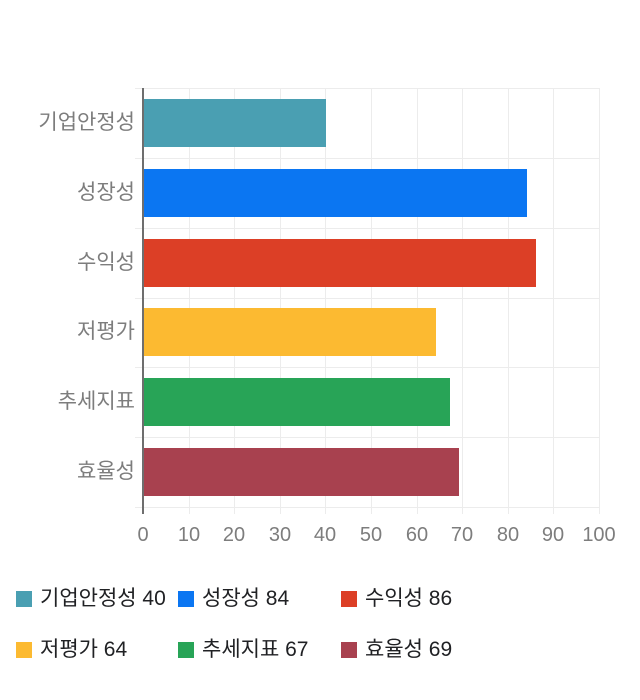 The image size is (640, 700). What do you see at coordinates (255, 649) in the screenshot?
I see `legend-label: 추세지표 67` at bounding box center [255, 649].